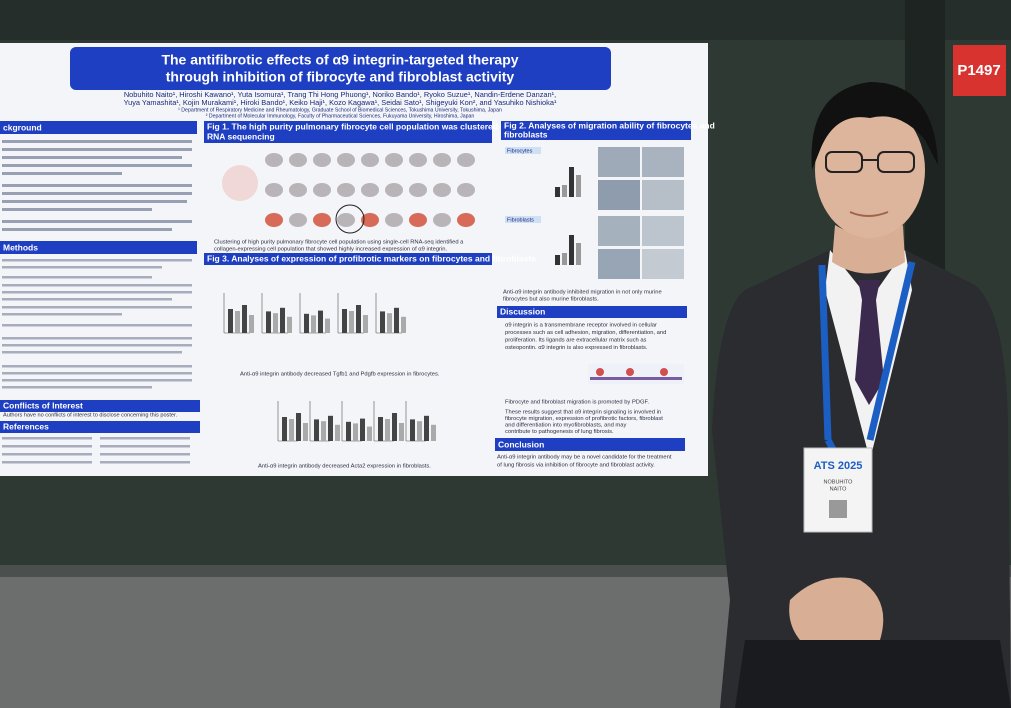 This screenshot has width=1011, height=708. I want to click on figure-caption: fibrocytes but also murine fibroblasts., so click(551, 300).